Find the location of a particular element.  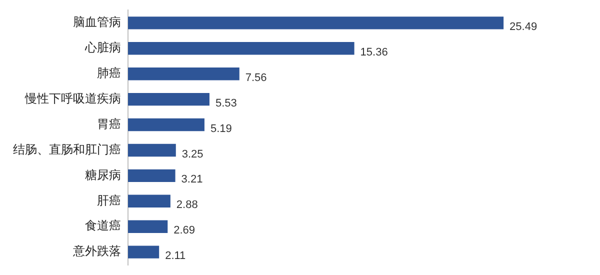

y-tick-label: 胃癌 is located at coordinates (109, 123).